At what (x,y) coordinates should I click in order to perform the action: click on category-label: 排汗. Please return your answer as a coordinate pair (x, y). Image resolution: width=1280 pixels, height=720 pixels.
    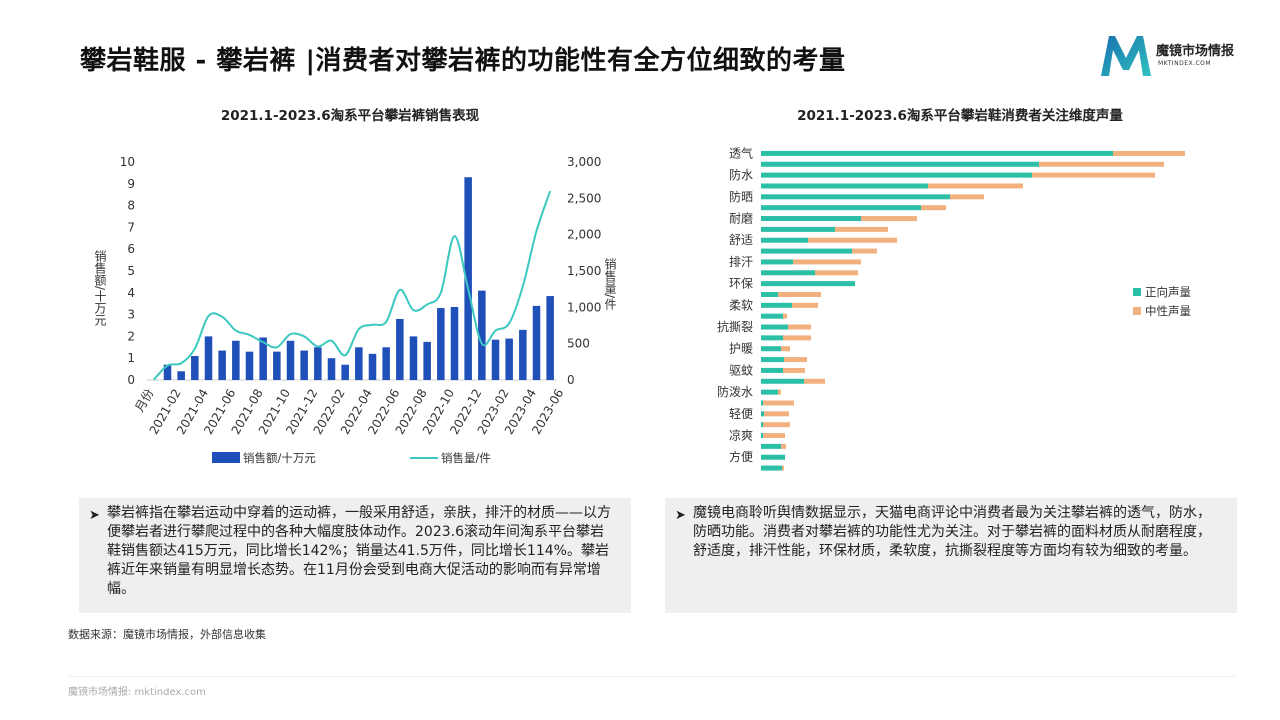
    Looking at the image, I should click on (741, 262).